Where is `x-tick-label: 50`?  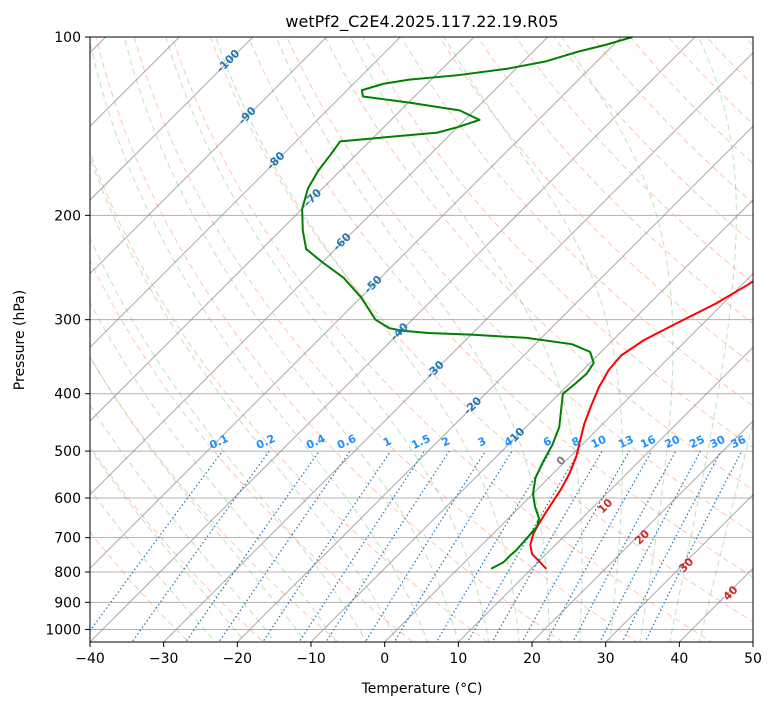
x-tick-label: 50 is located at coordinates (753, 659).